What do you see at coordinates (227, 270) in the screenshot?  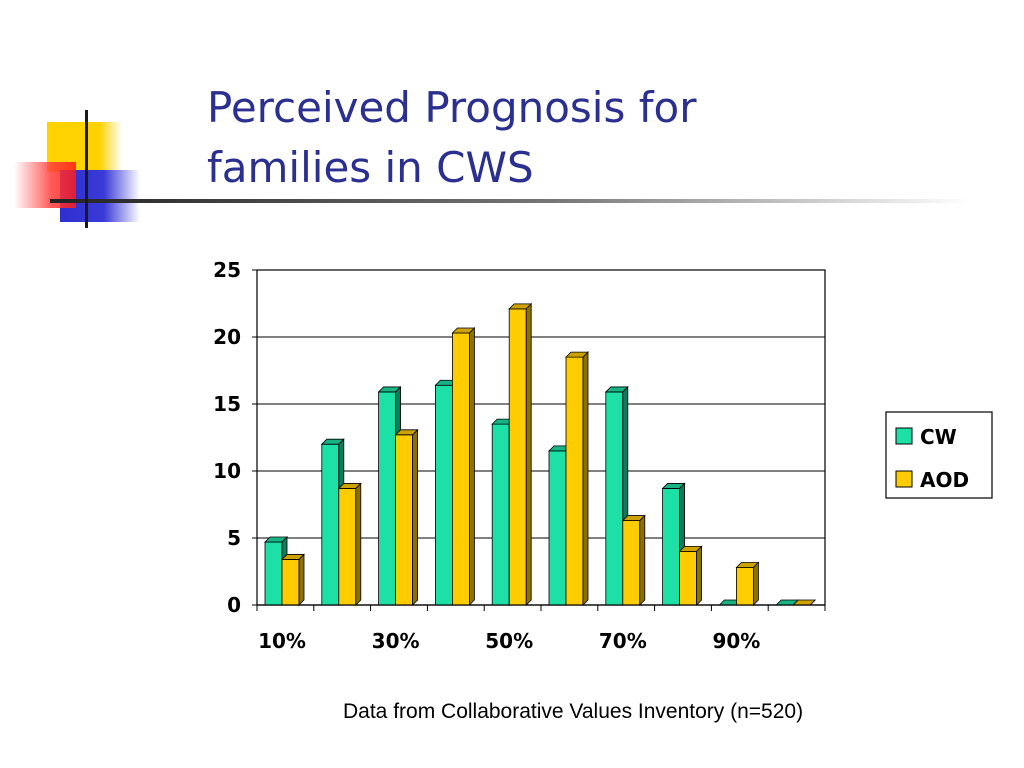 I see `y-tick-label: 25` at bounding box center [227, 270].